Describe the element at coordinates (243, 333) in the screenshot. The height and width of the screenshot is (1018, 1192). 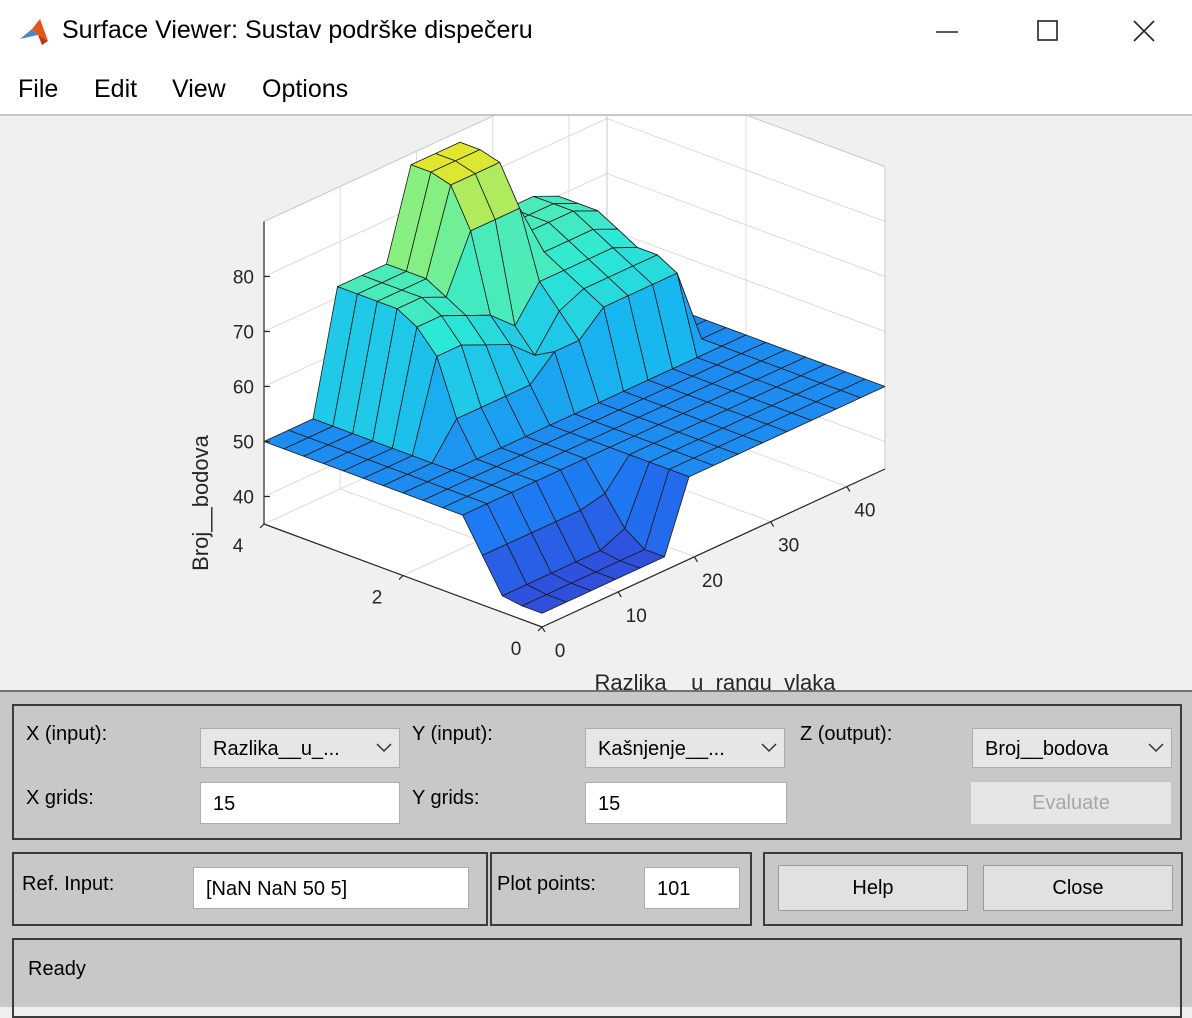
I see `z-tick-label: 70` at that location.